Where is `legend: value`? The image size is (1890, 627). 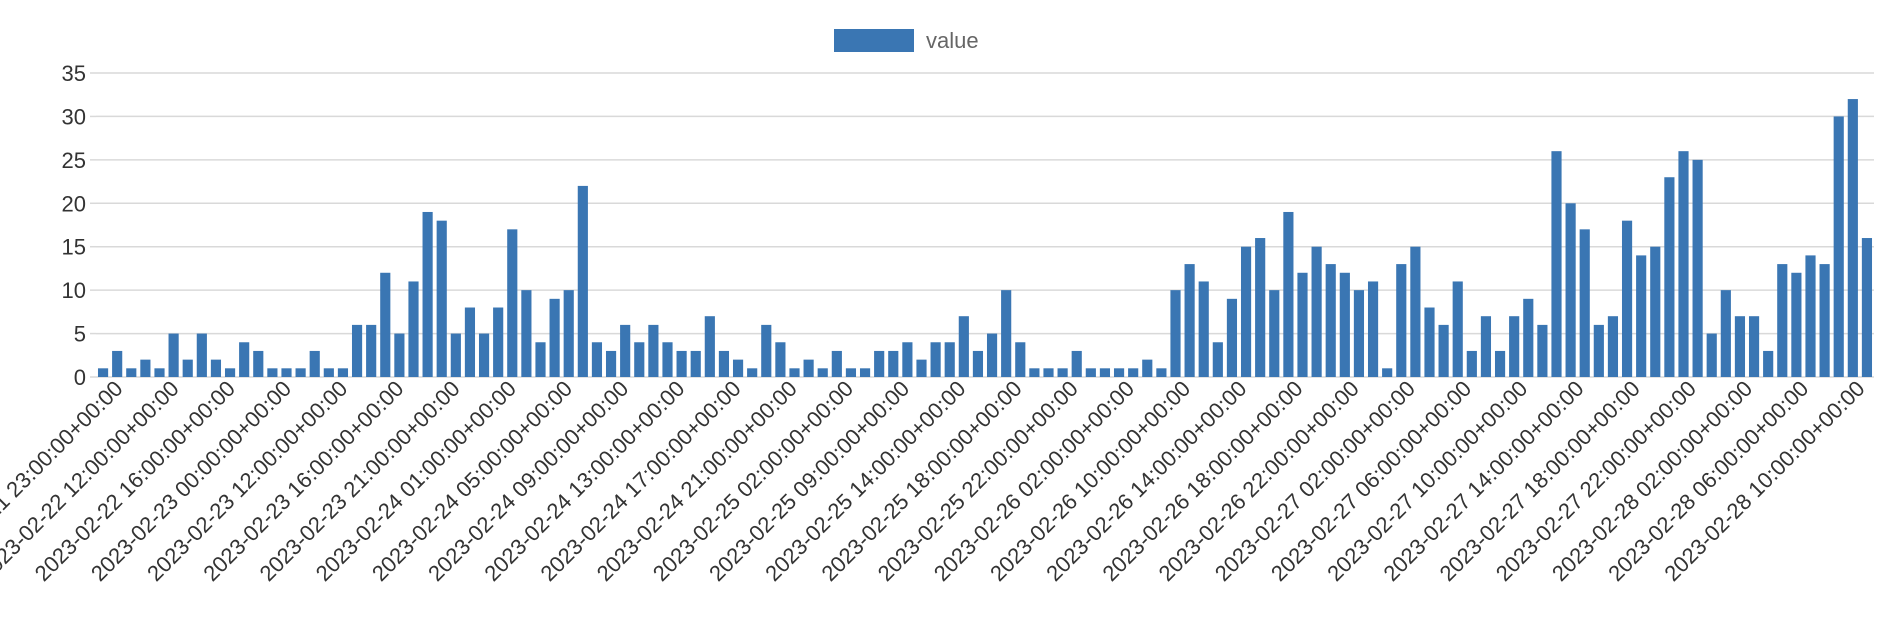
legend: value is located at coordinates (906, 40).